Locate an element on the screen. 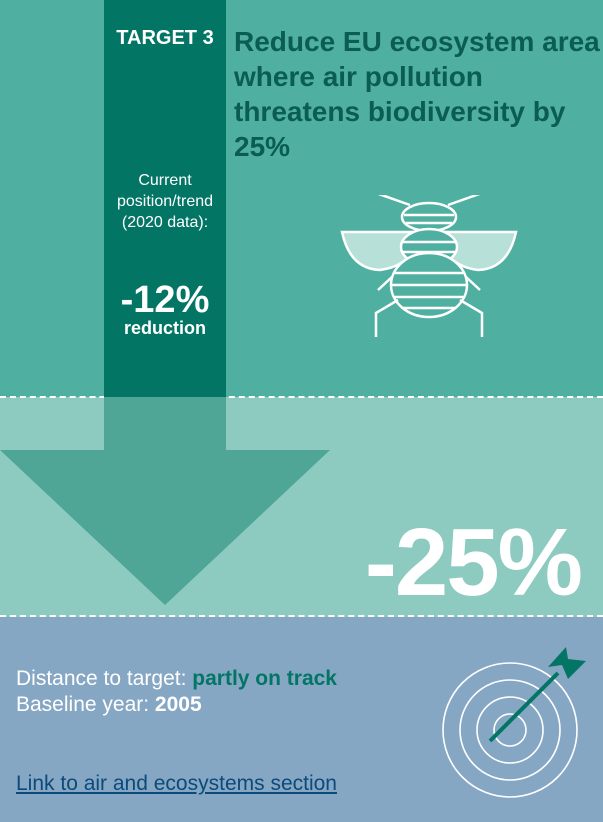 This screenshot has height=822, width=603. current-position-label: Current position/trend (2020 data): is located at coordinates (165, 201).